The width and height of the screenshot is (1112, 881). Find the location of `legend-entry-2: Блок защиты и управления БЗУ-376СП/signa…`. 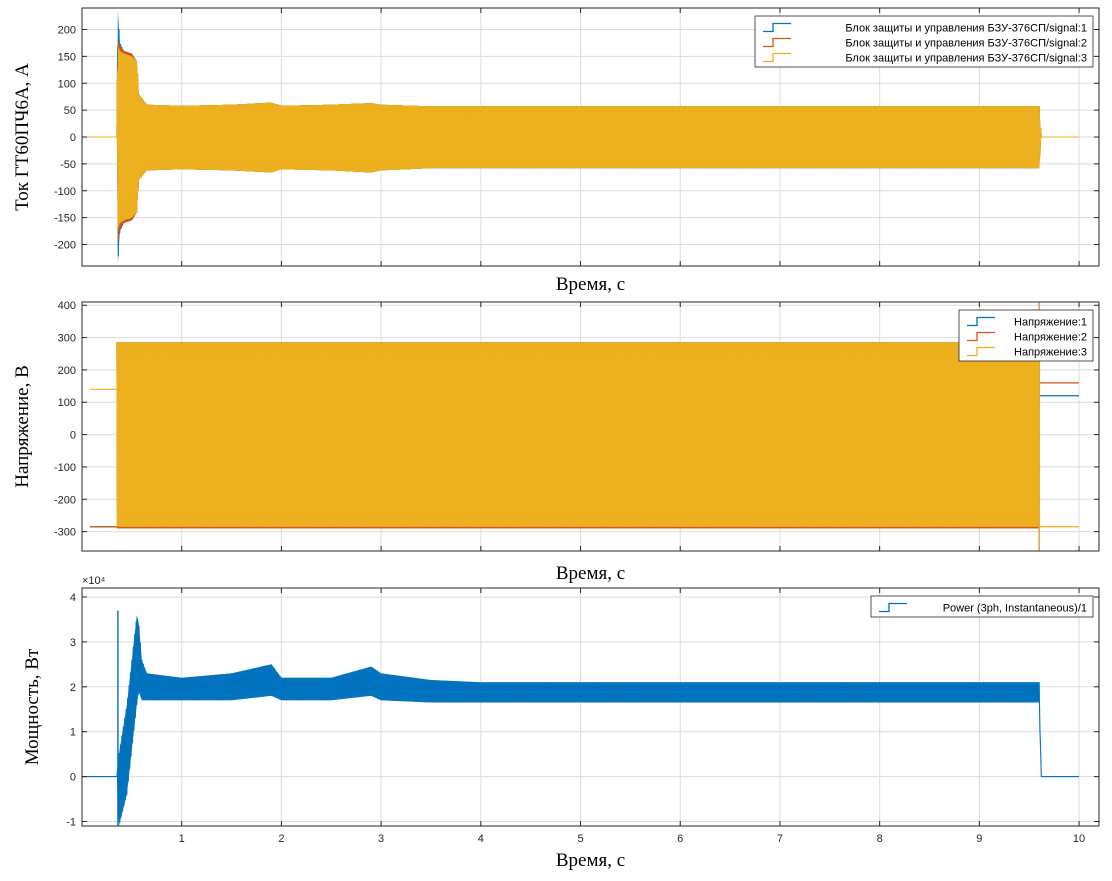

legend-entry-2: Блок защиты и управления БЗУ-376СП/signa… is located at coordinates (966, 44).